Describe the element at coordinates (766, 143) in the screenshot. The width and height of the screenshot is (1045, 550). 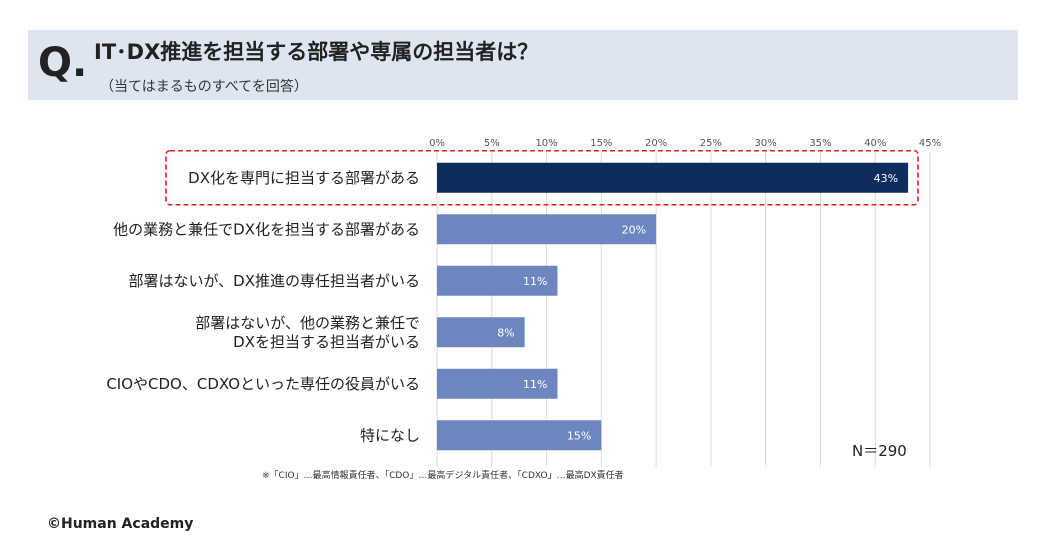
I see `x-tick-label: 30%` at that location.